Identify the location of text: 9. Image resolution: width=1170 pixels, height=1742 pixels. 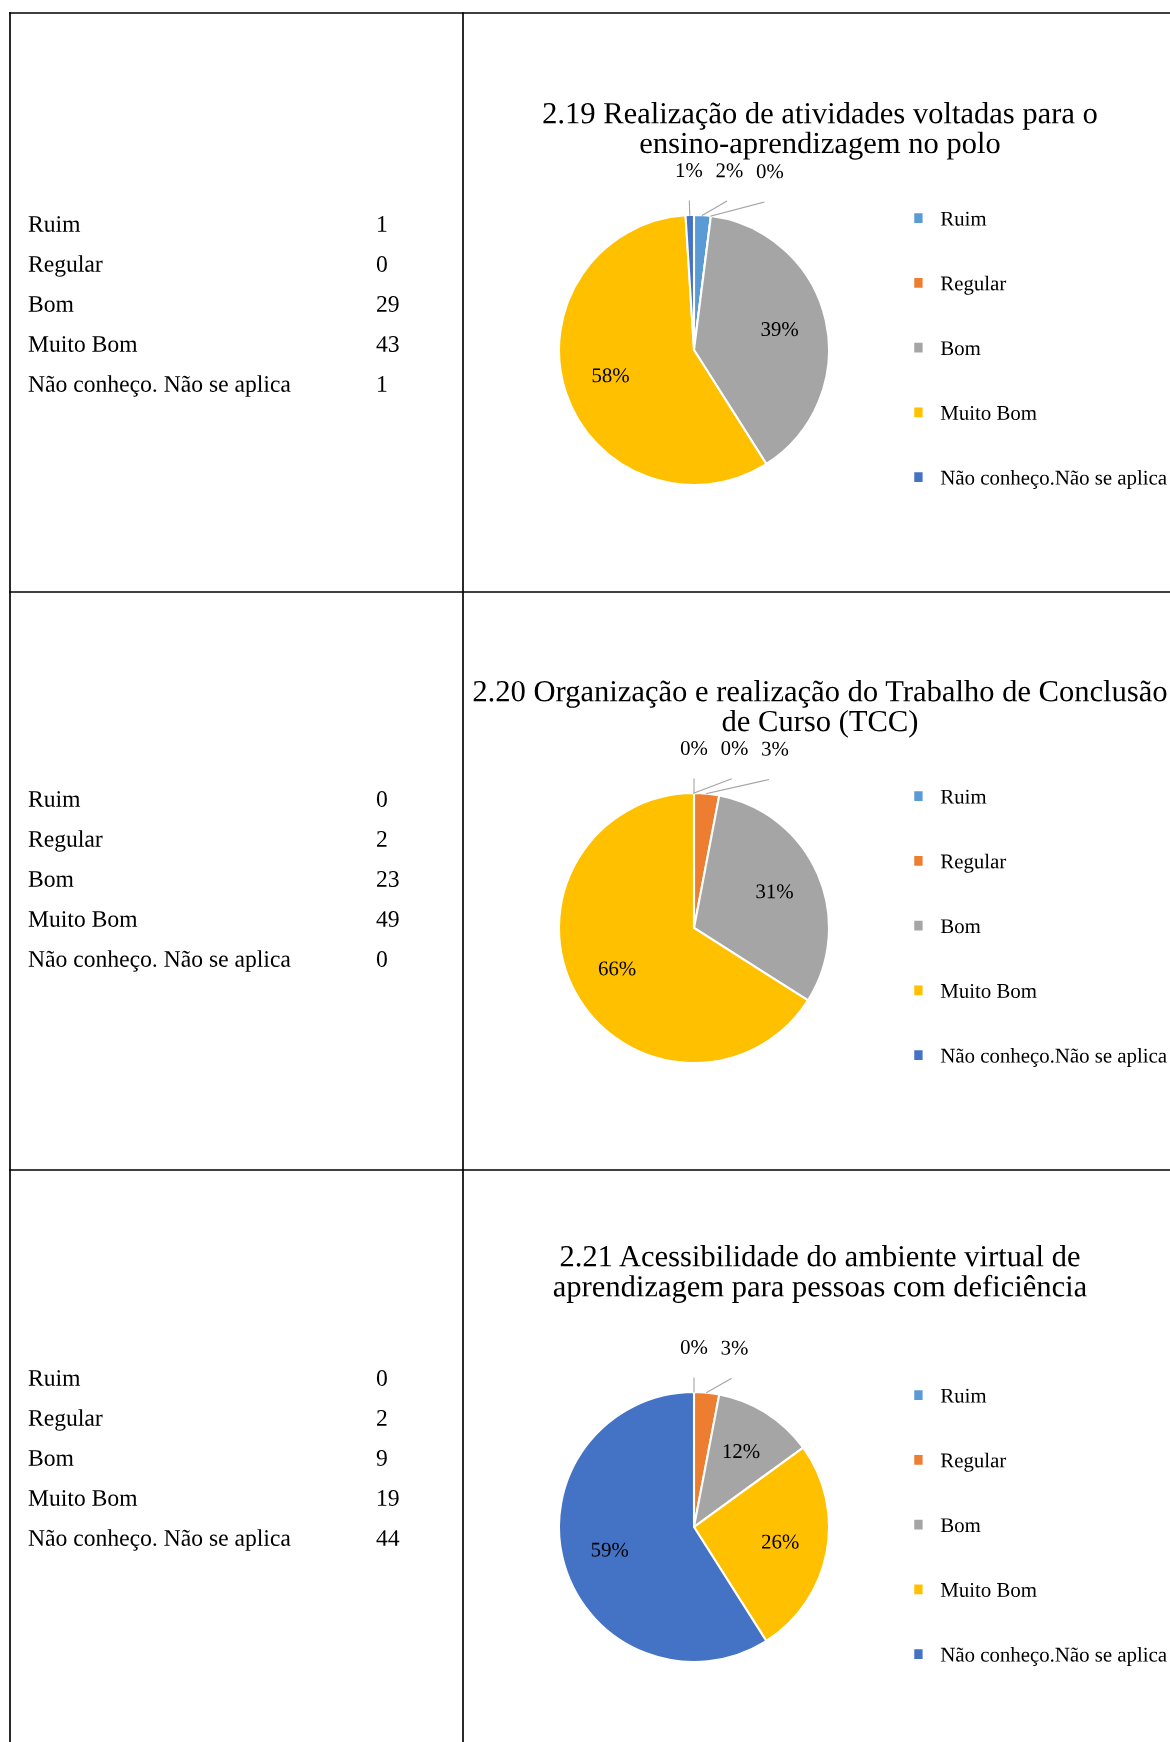
(381, 1458).